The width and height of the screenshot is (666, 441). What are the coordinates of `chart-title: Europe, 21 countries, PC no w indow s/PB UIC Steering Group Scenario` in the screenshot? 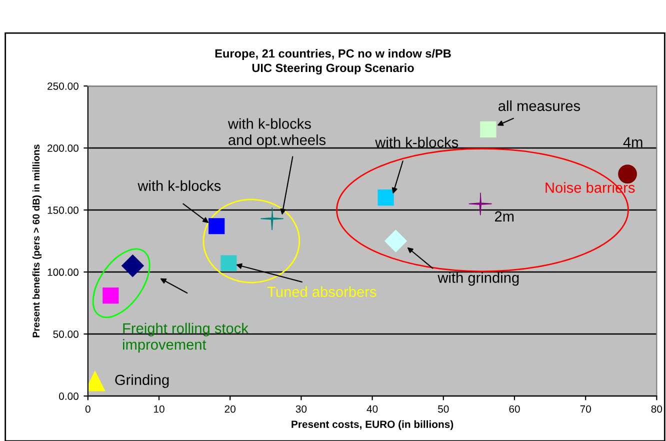 It's located at (333, 61).